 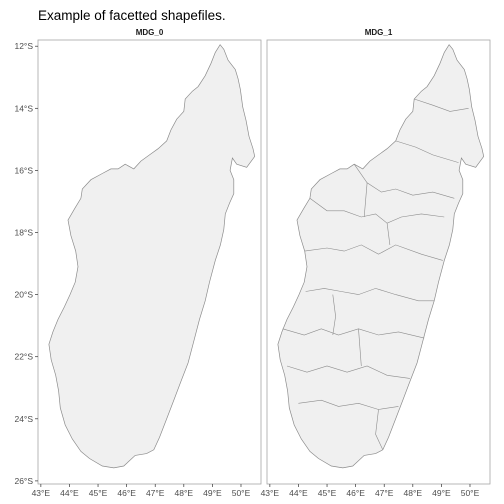 I want to click on y-tick-label: 12°S, so click(x=23, y=46).